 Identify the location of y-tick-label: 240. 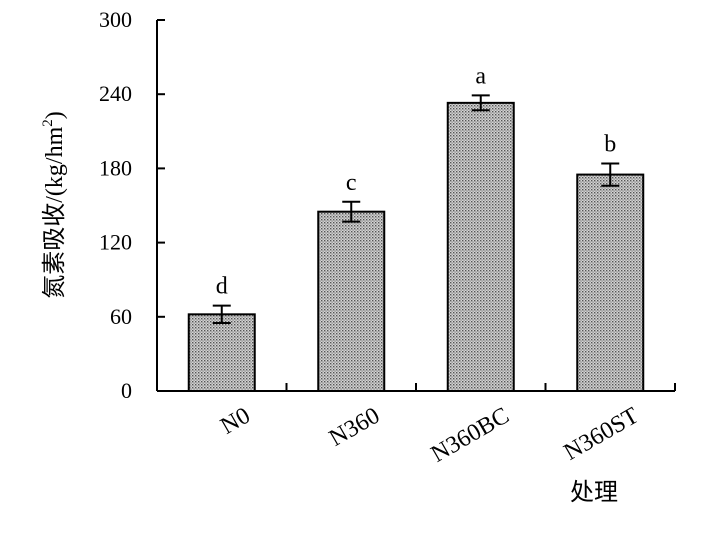
(115, 93).